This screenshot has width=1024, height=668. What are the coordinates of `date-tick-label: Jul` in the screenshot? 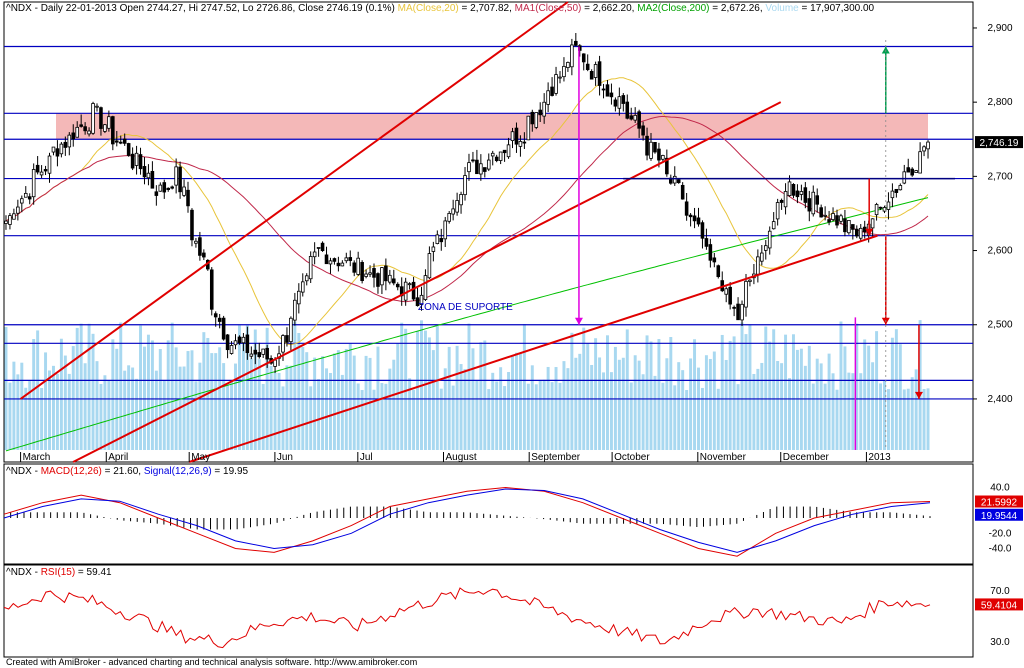 It's located at (366, 457).